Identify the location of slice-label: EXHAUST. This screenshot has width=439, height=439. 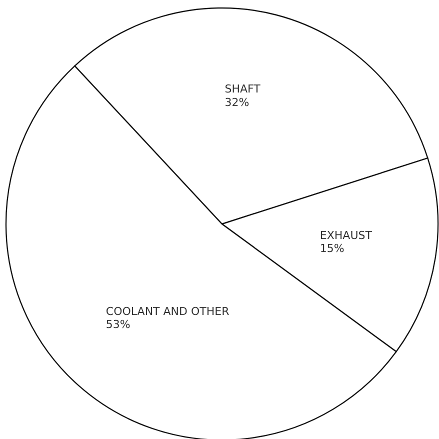
(346, 235).